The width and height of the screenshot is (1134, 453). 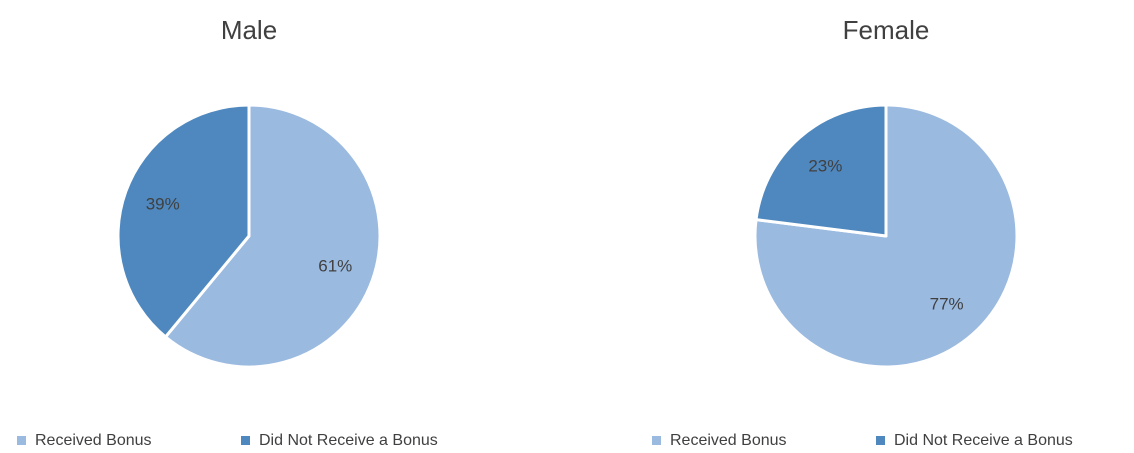 What do you see at coordinates (947, 303) in the screenshot?
I see `data-label: 77%` at bounding box center [947, 303].